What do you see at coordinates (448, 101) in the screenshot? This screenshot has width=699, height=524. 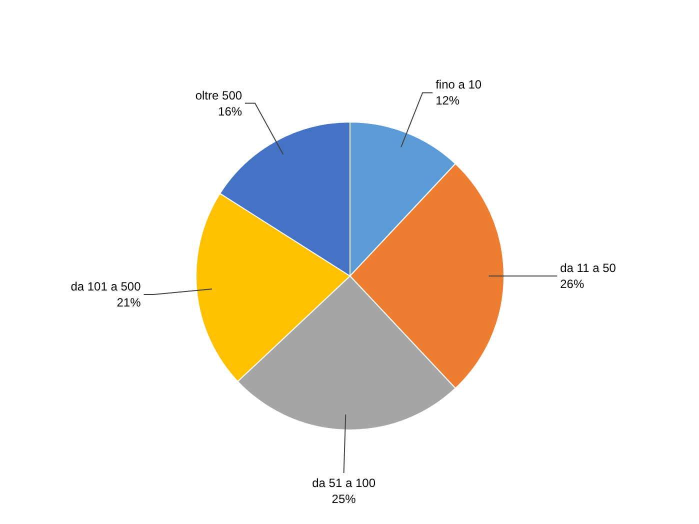 I see `data-label: 12%` at bounding box center [448, 101].